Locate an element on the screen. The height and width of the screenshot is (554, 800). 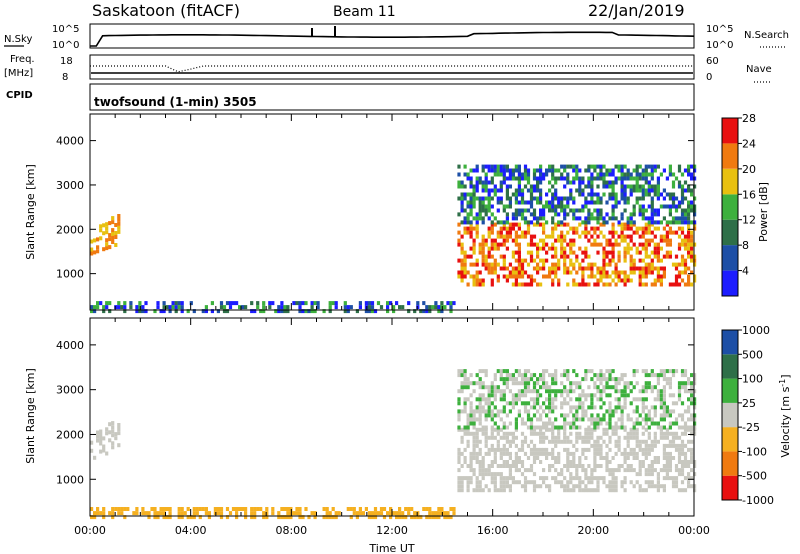
y-tick-label: 4000 is located at coordinates (70, 345).